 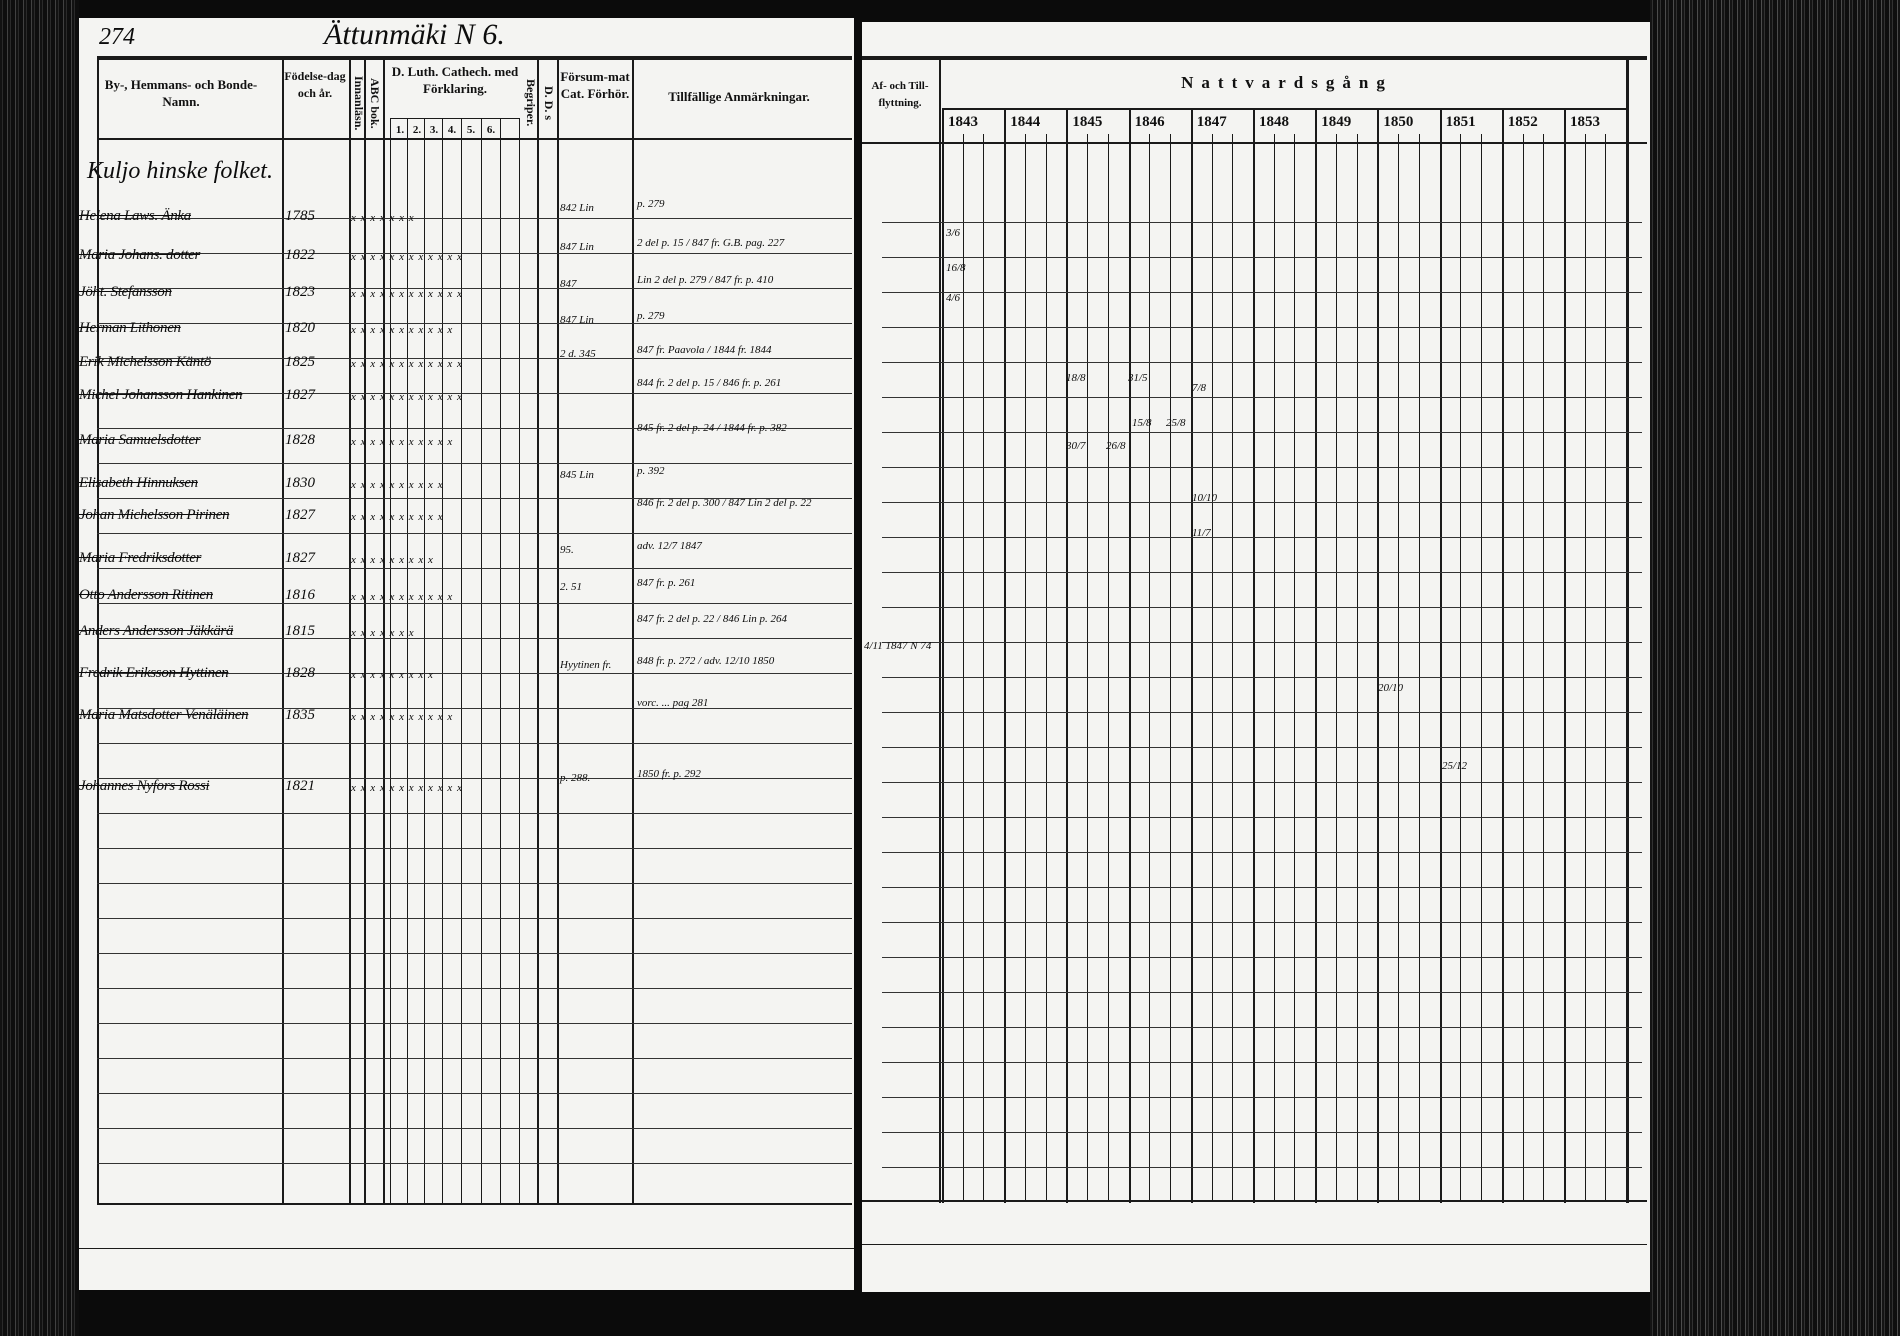 I want to click on entry-missed: 845 Lin, so click(x=577, y=475).